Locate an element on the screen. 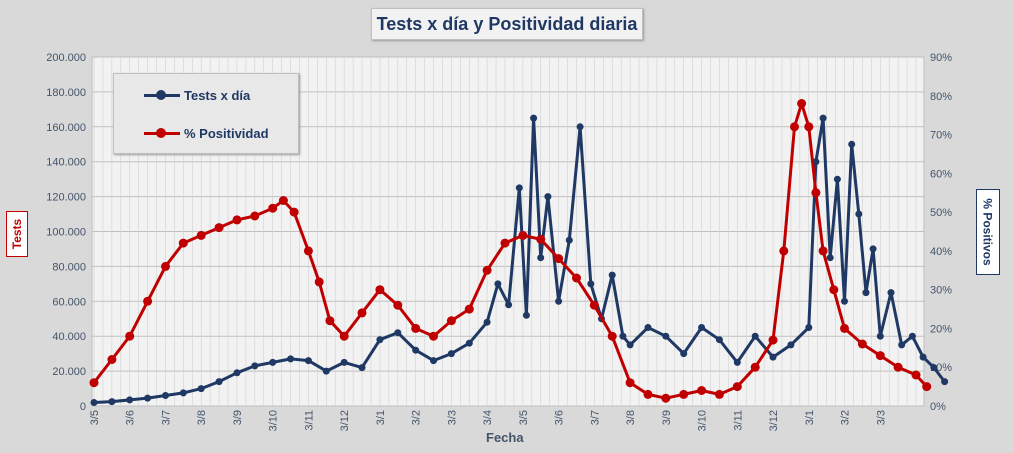 The height and width of the screenshot is (453, 1014). x-axis-title: Fecha is located at coordinates (505, 437).